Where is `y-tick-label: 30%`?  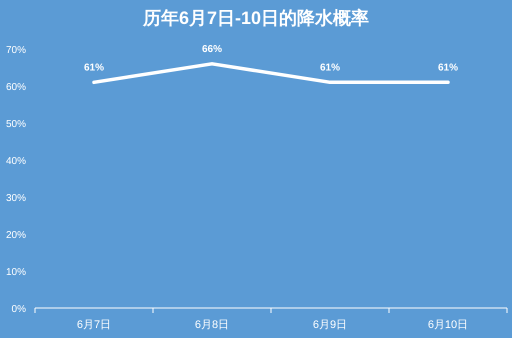
y-tick-label: 30% is located at coordinates (16, 198).